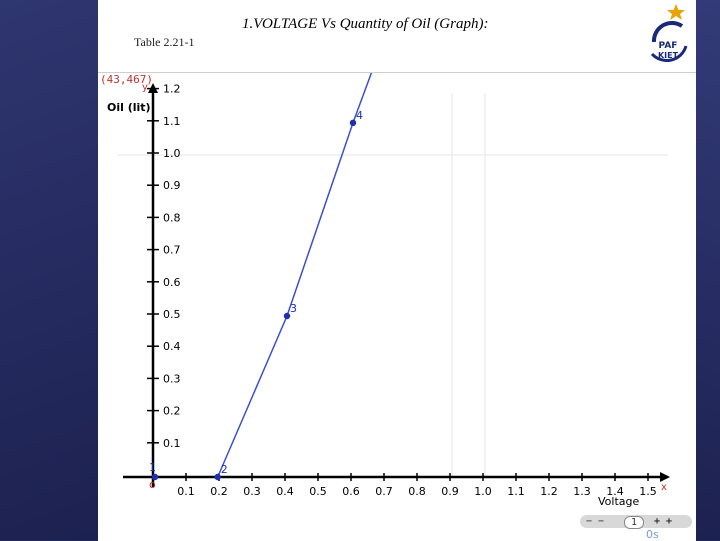 This screenshot has width=720, height=541. I want to click on x-axis-label: Voltage, so click(618, 501).